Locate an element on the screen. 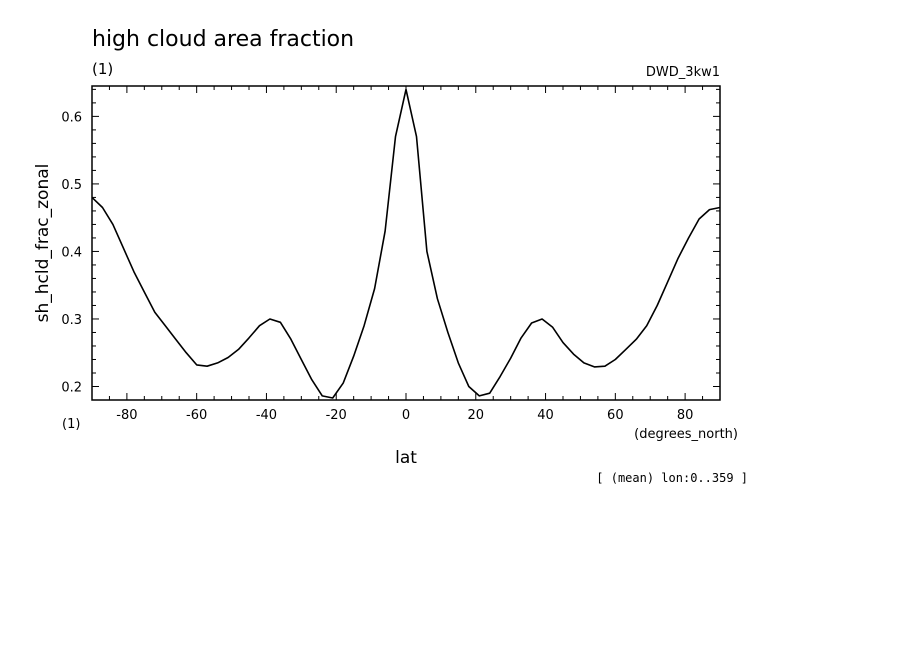  y-tick-label: 0.5 is located at coordinates (71, 185).